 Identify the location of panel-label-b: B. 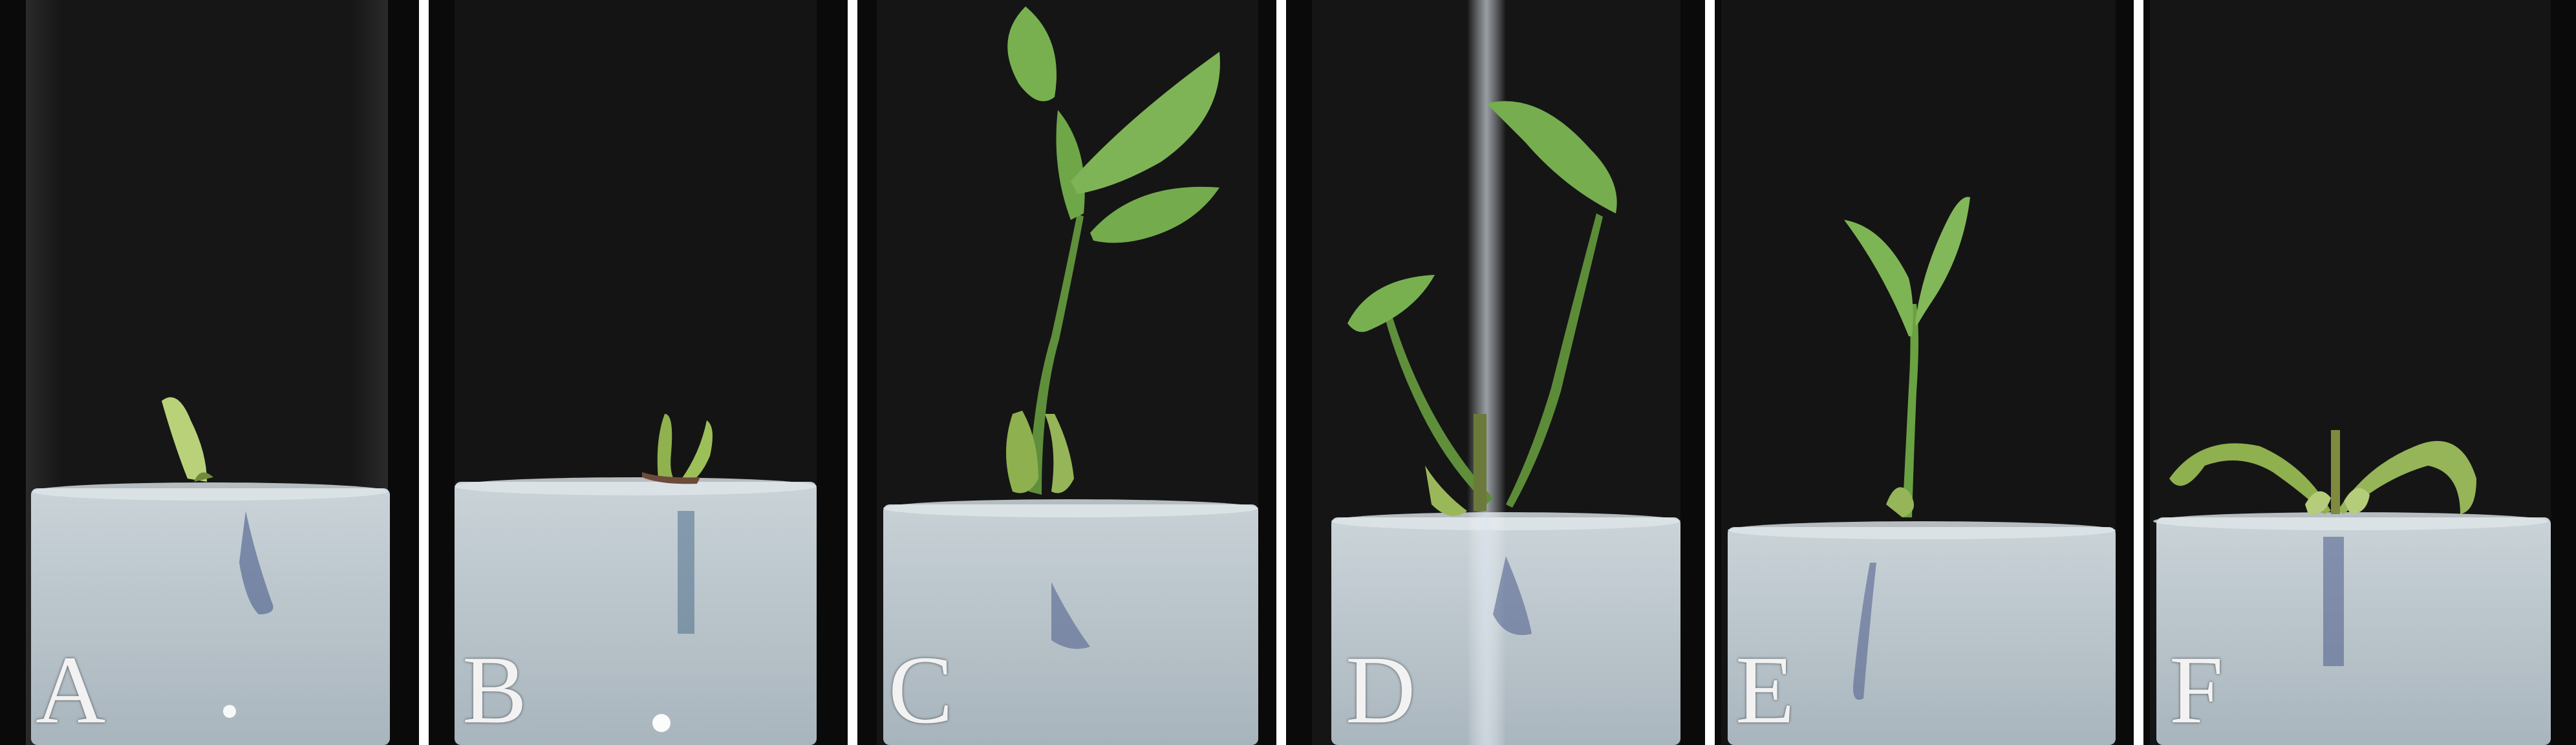
(495, 690).